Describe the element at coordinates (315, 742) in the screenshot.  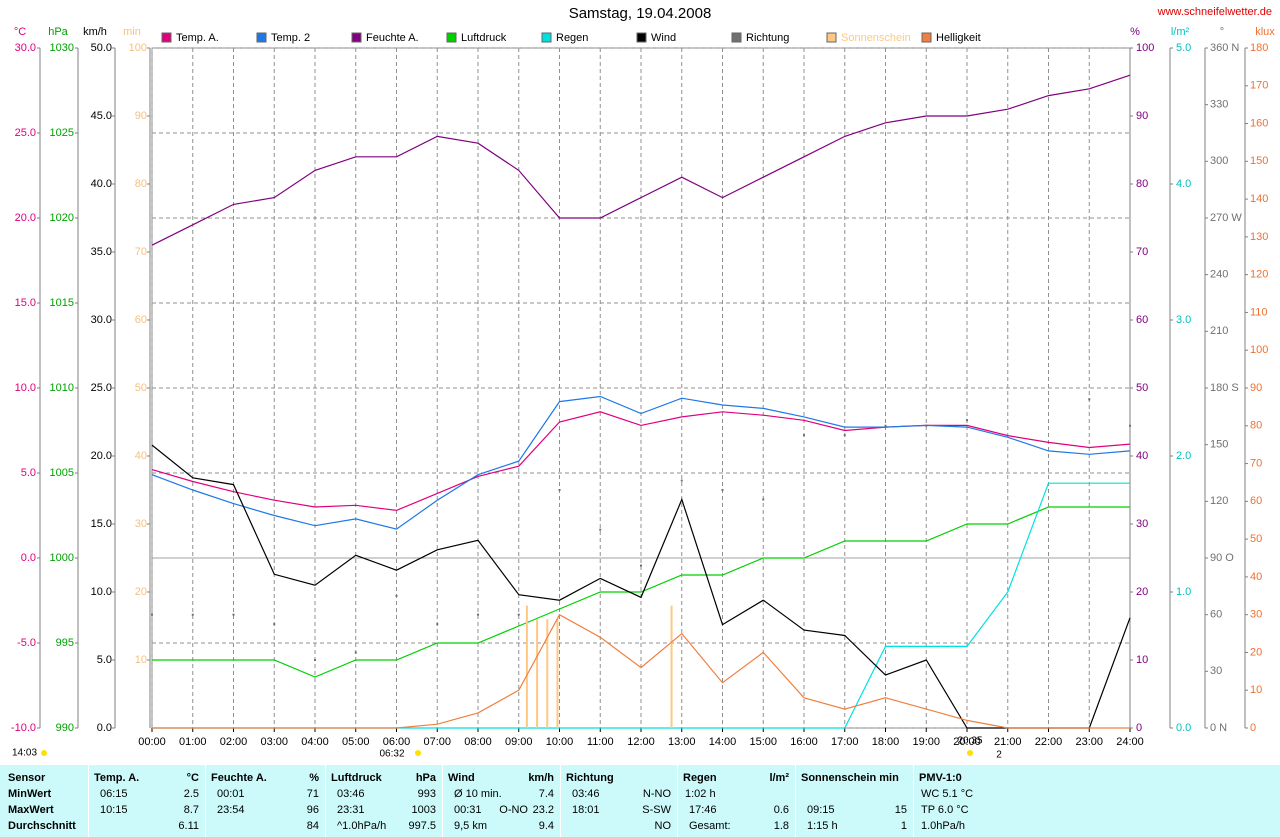
I see `x-tick-label: 04:00` at that location.